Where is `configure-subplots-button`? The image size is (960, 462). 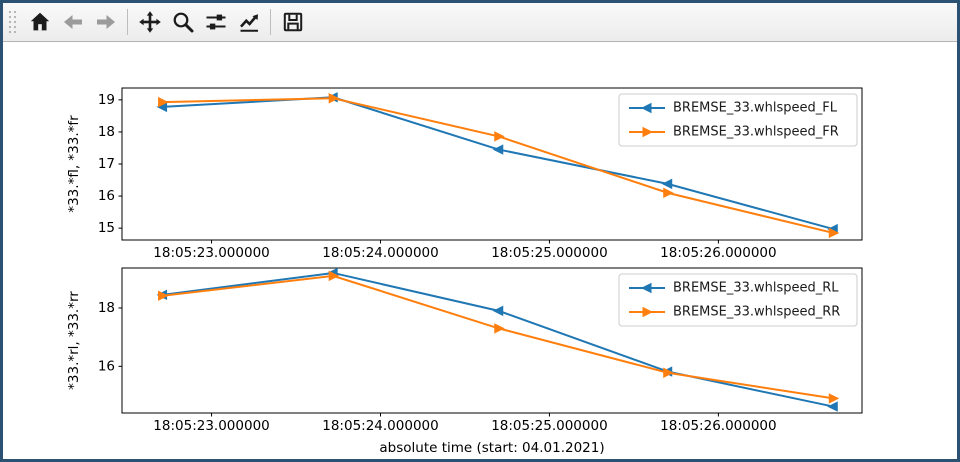
configure-subplots-button is located at coordinates (215, 22).